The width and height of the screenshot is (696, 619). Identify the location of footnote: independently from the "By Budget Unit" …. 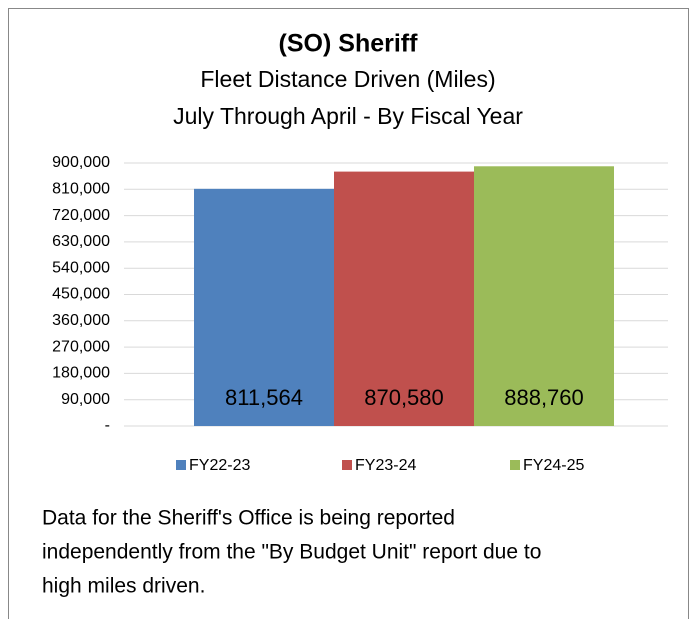
(291, 552).